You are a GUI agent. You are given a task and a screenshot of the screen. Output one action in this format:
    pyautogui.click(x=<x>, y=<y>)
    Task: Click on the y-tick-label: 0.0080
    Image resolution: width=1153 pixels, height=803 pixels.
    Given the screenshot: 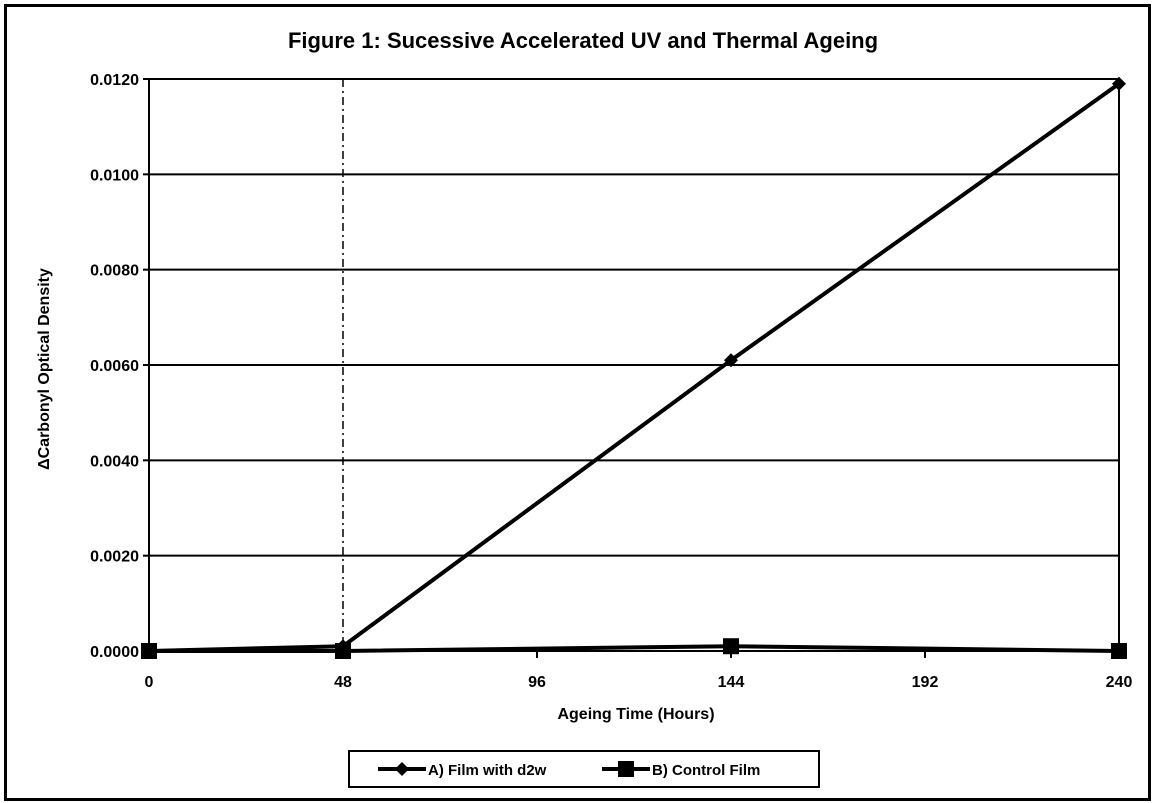 What is the action you would take?
    pyautogui.click(x=114, y=271)
    